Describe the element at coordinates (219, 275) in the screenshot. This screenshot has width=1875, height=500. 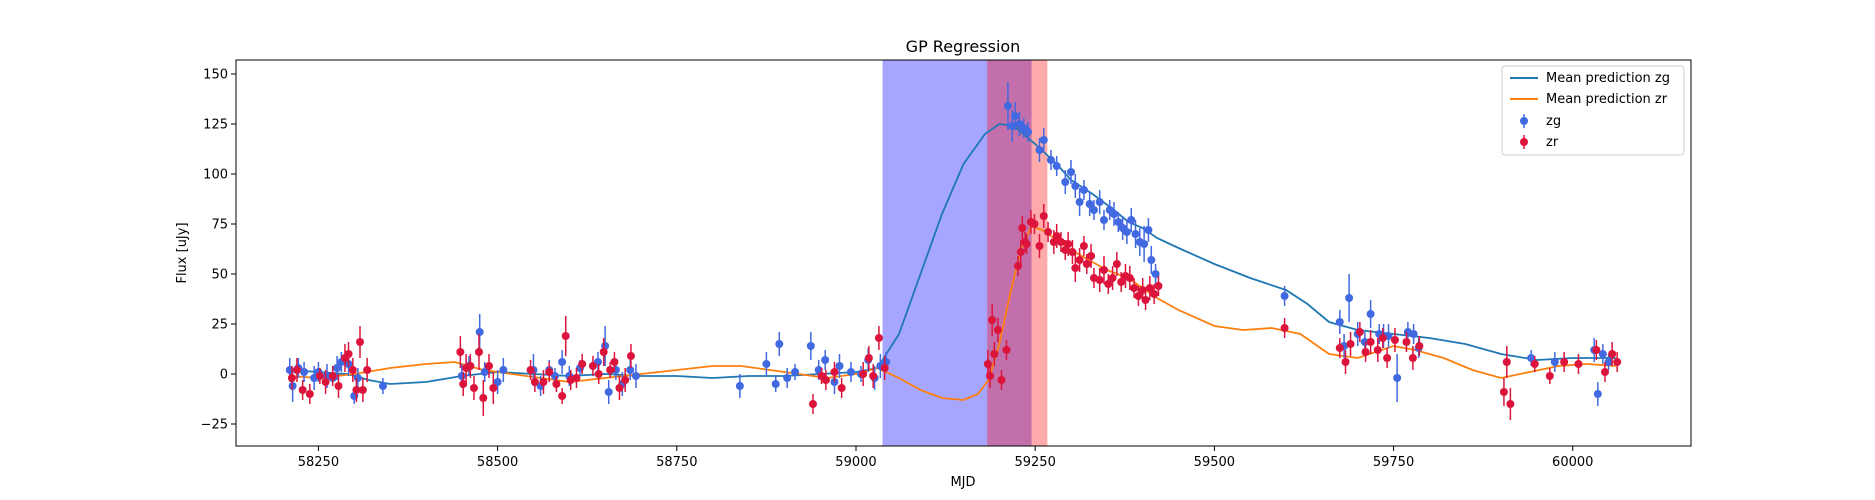
I see `y-tick-label: 50` at that location.